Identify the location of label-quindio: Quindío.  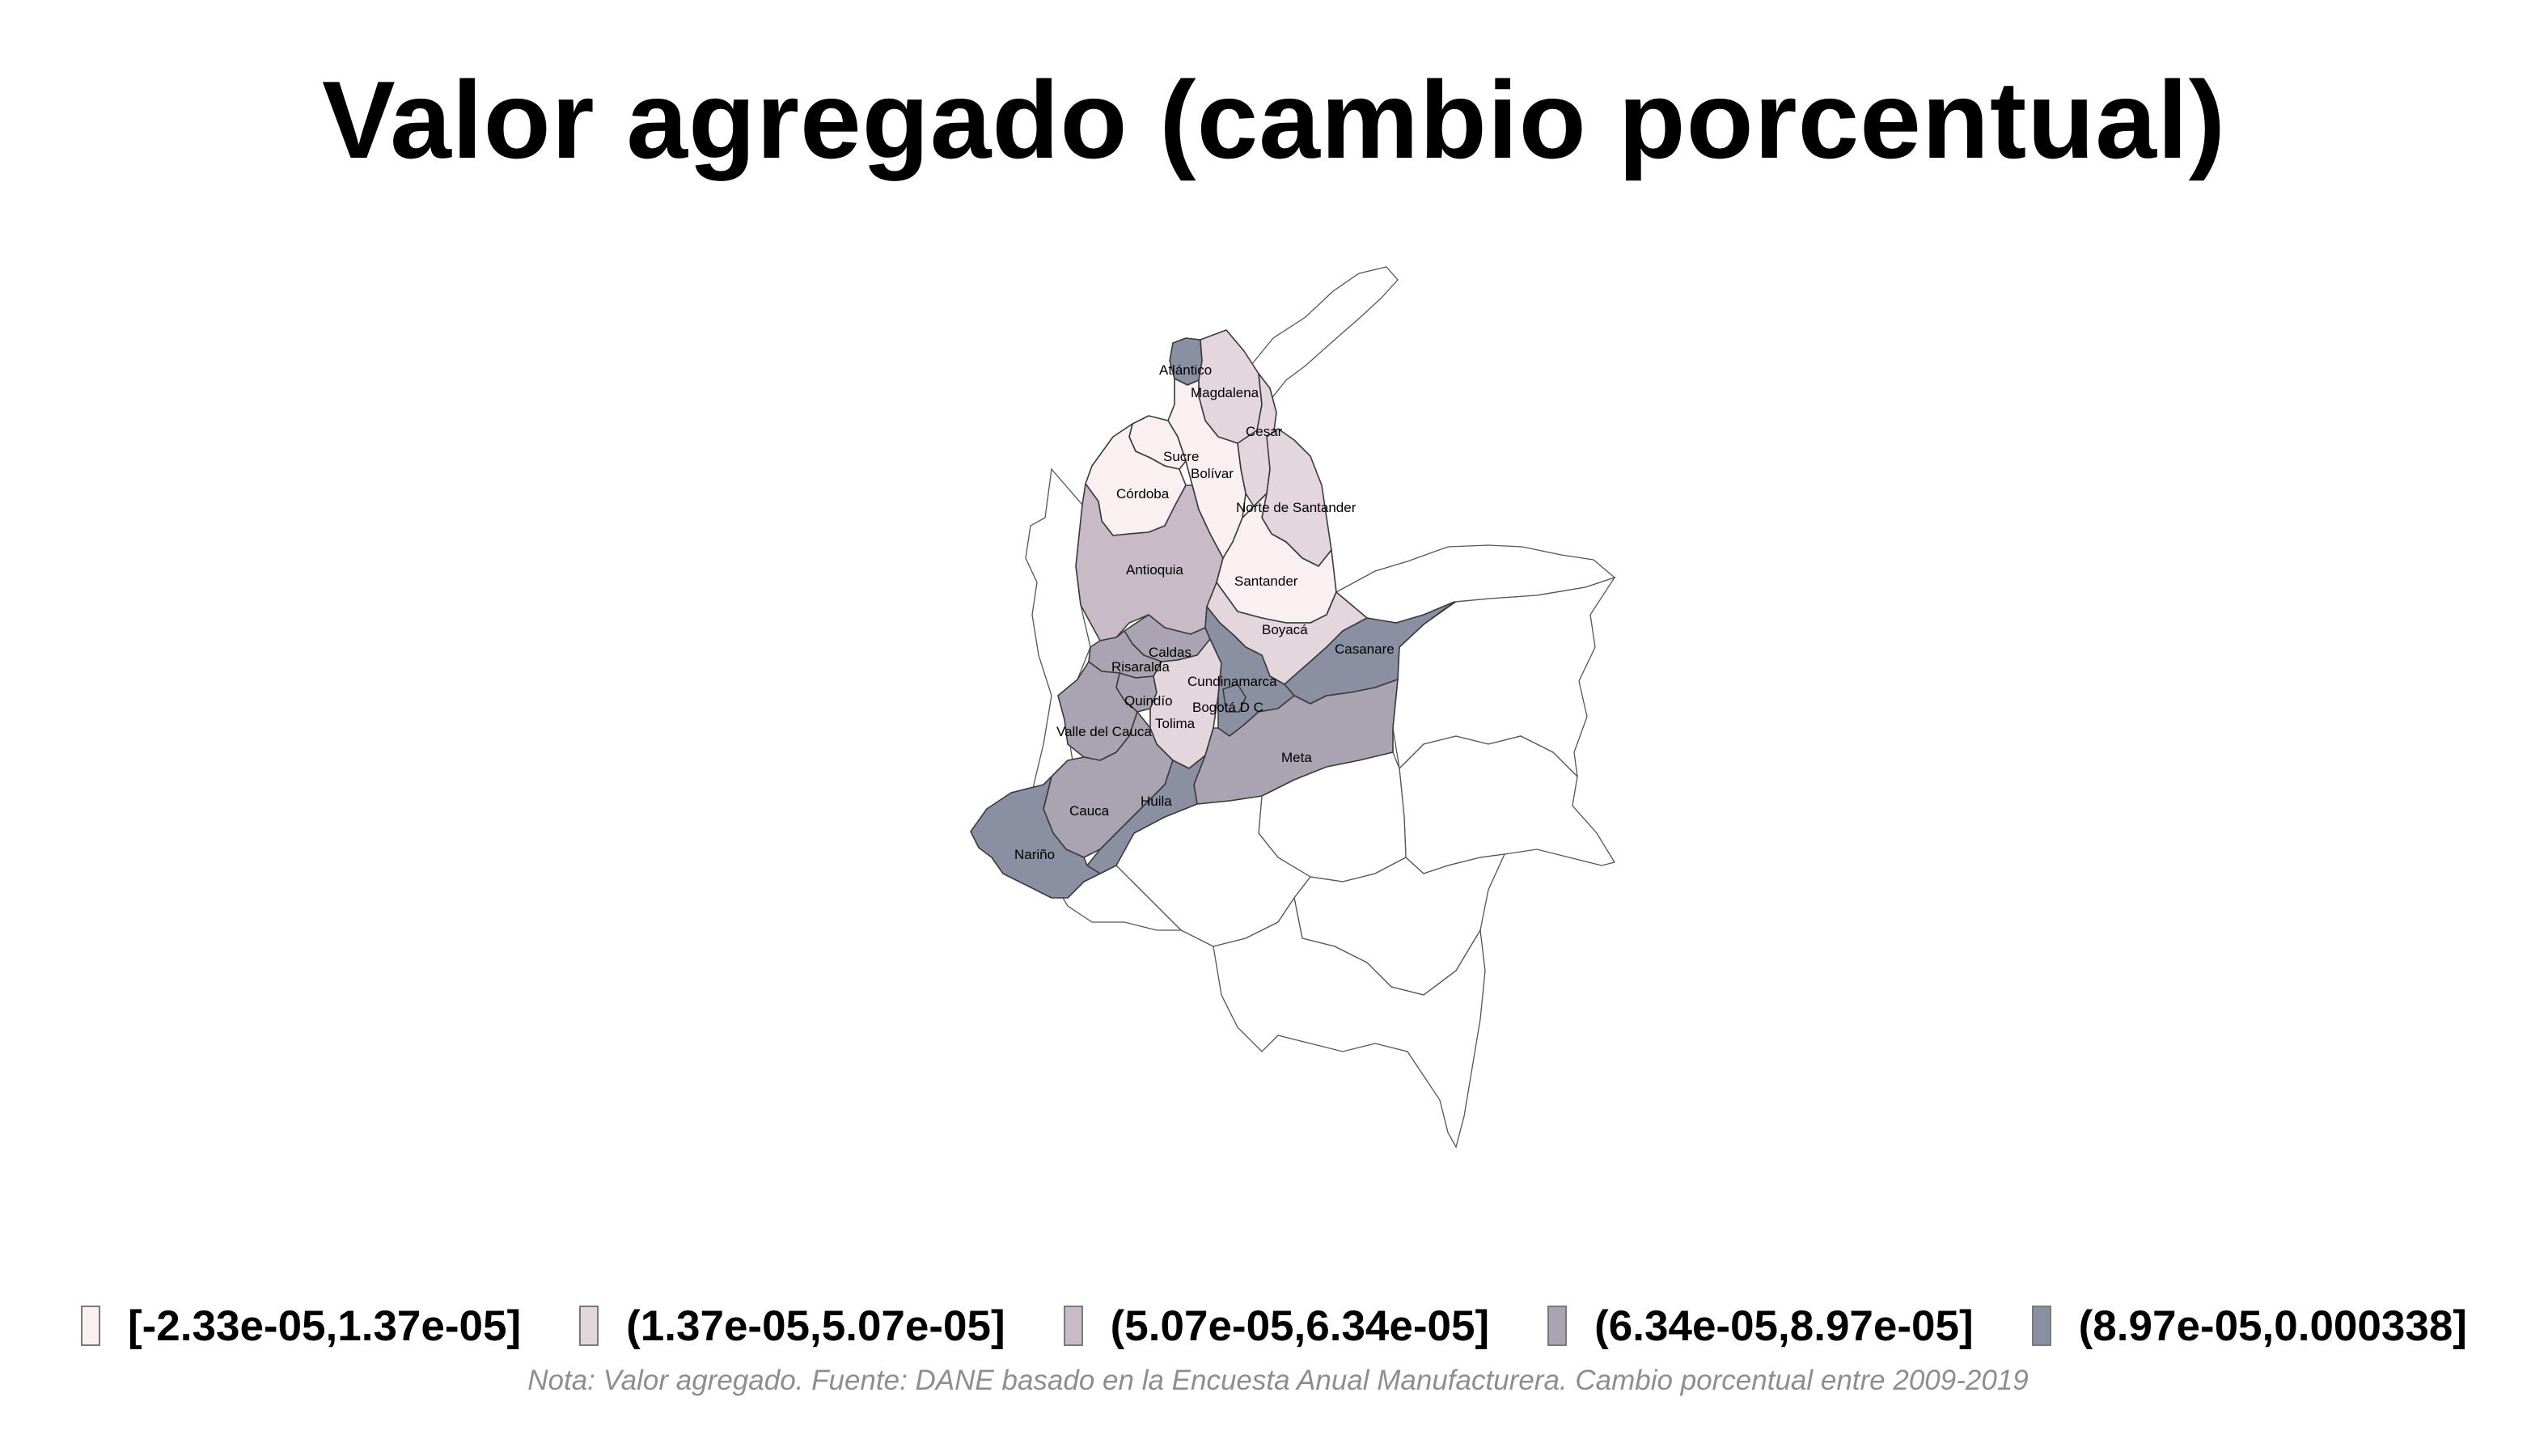
(1148, 701).